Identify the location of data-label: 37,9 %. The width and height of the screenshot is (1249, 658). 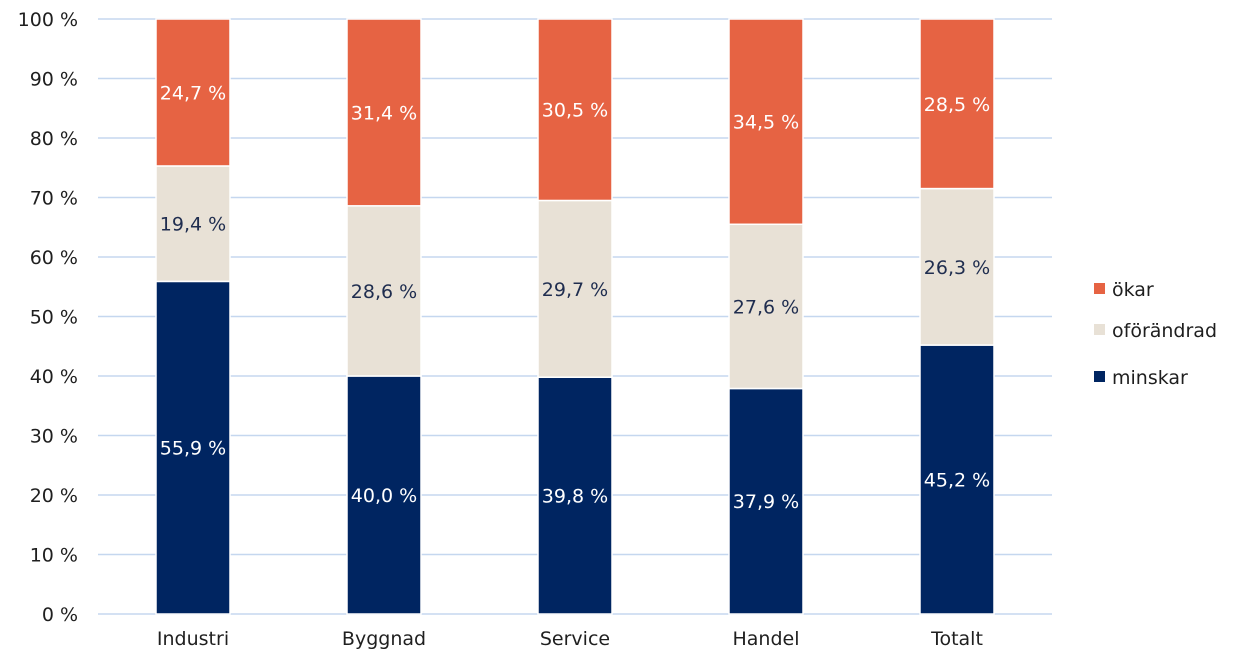
(766, 502).